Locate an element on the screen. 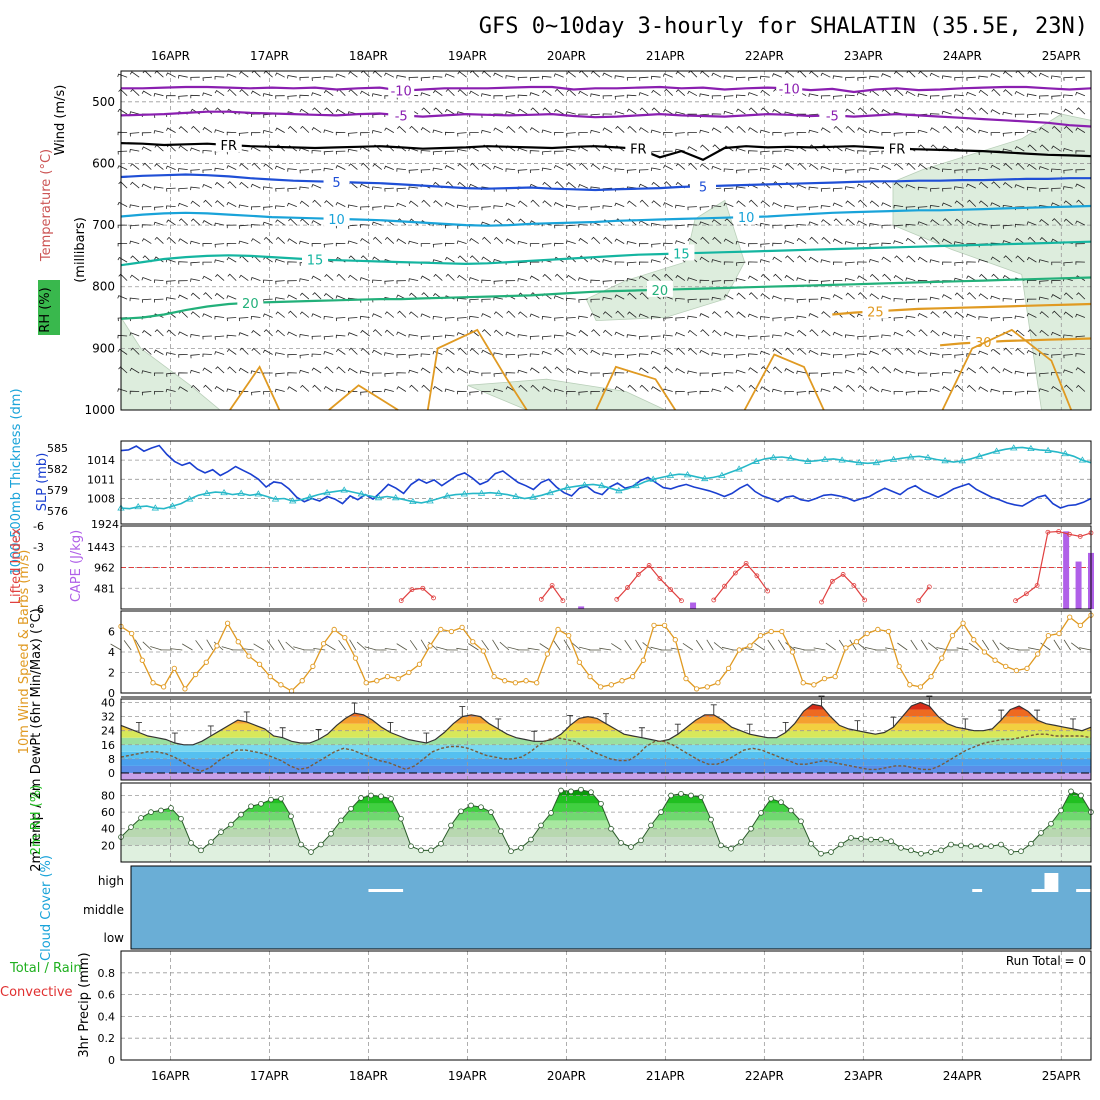 This screenshot has height=1100, width=1100. lifted-index-tick-label: -6 is located at coordinates (38, 526).